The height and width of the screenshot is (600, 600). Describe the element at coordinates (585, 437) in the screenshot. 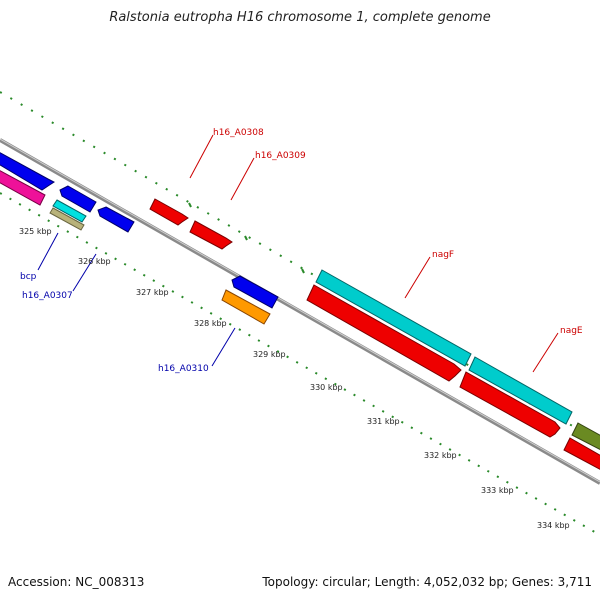

I see `gene-olive-forward-right` at that location.